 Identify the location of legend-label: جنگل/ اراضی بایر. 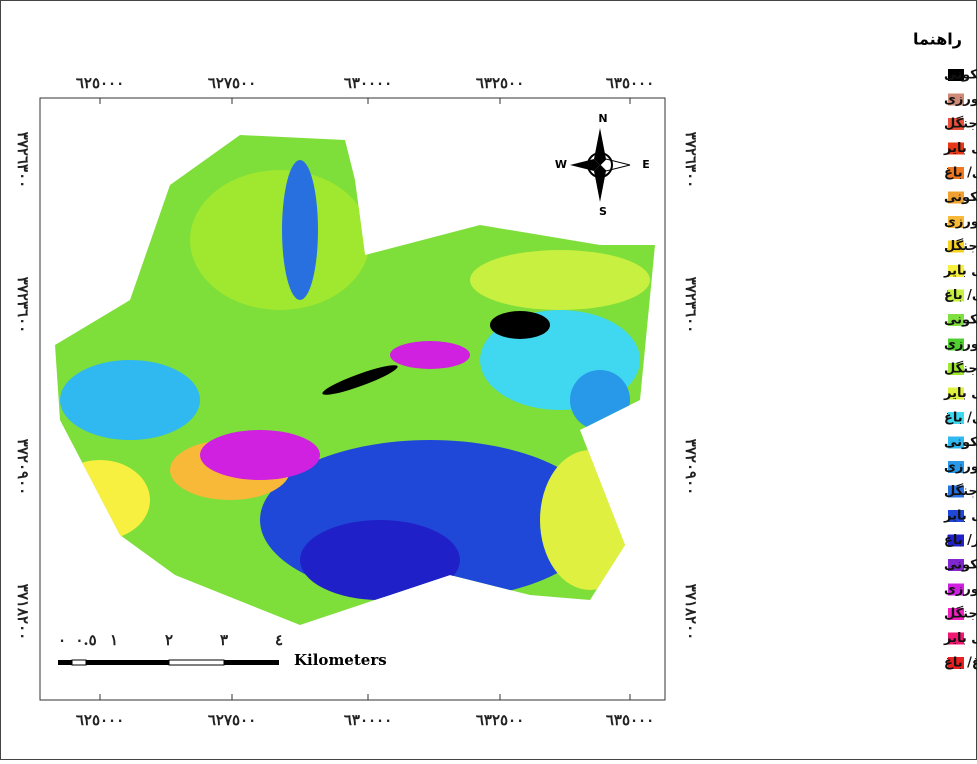
(960, 393).